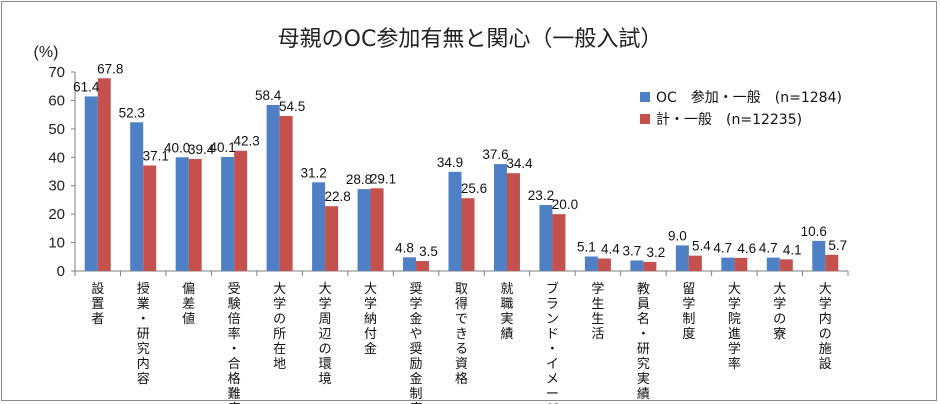 The height and width of the screenshot is (404, 940). Describe the element at coordinates (86, 86) in the screenshot. I see `data-label: 61.4` at that location.